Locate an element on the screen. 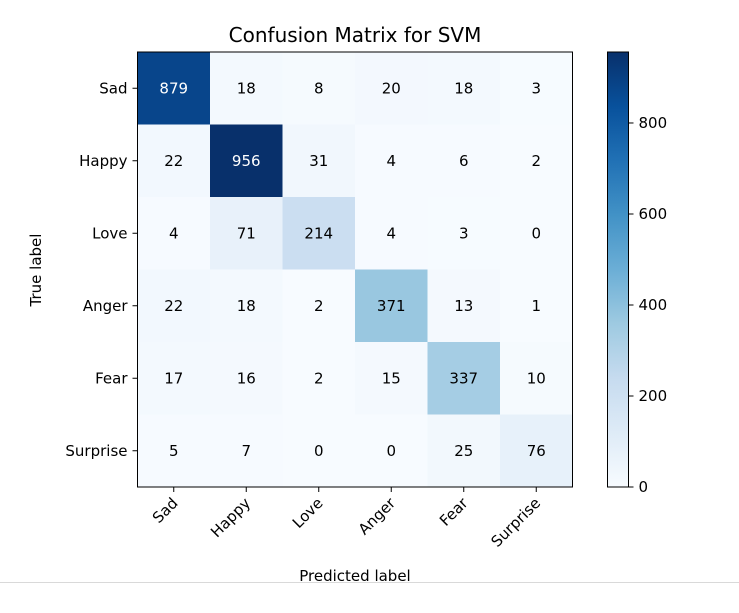 Image resolution: width=739 pixels, height=613 pixels. cell-value: 20 is located at coordinates (391, 88).